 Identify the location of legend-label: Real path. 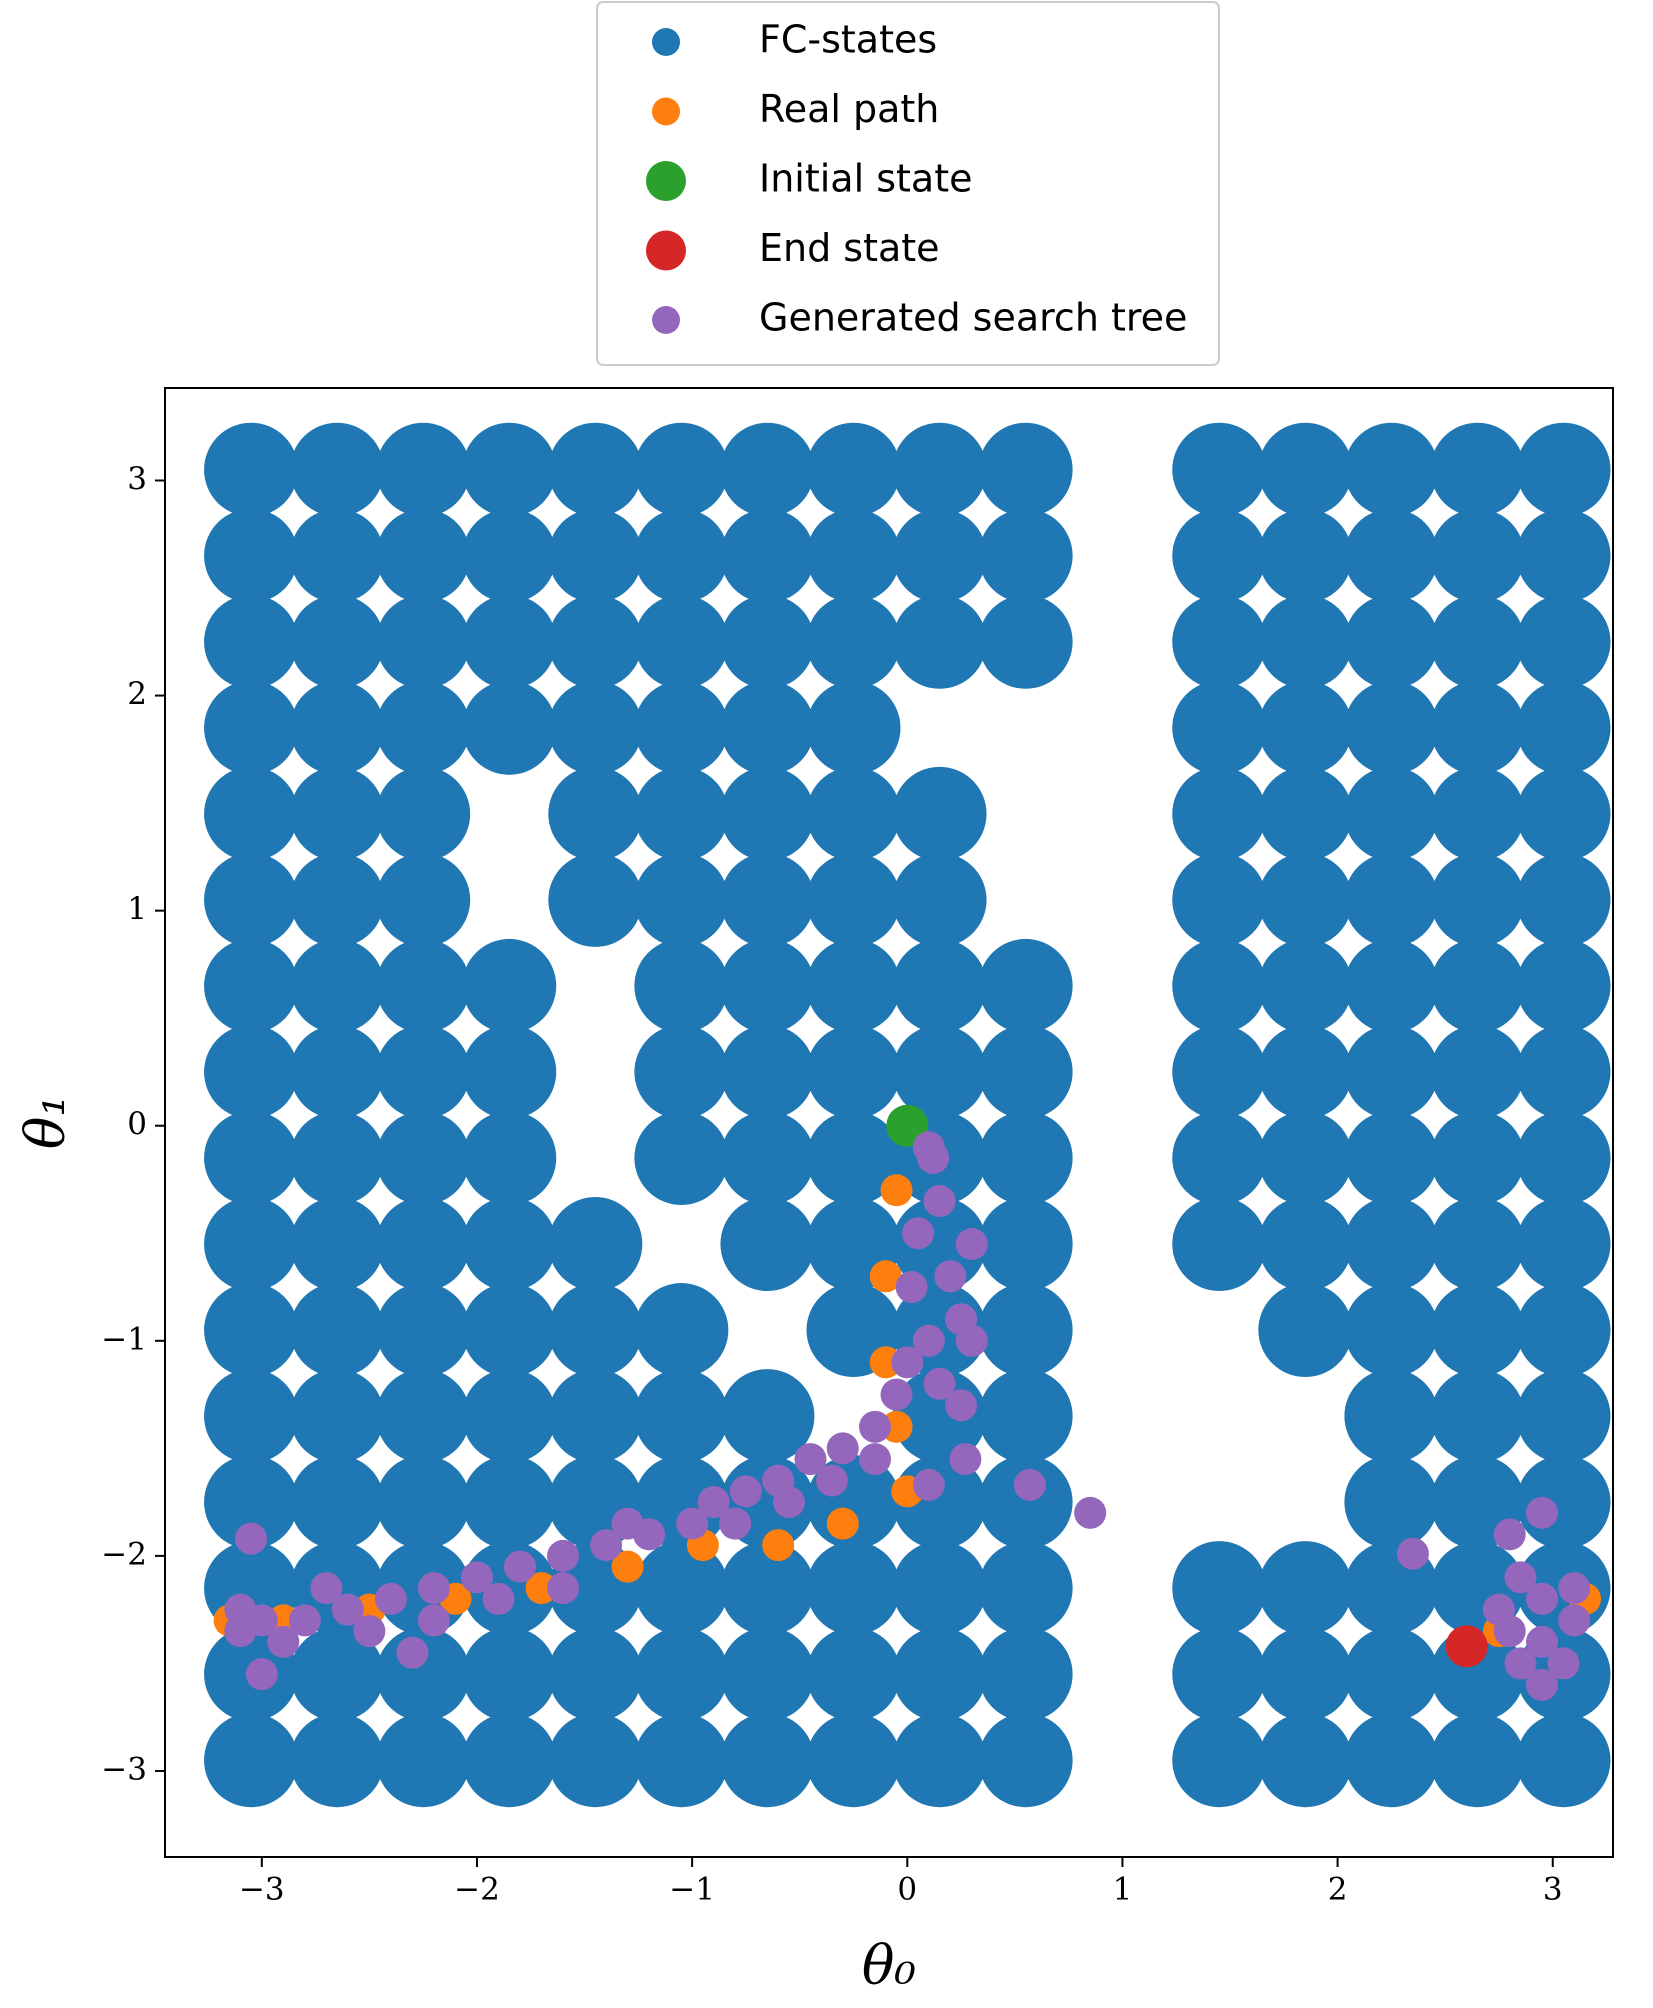
(849, 109).